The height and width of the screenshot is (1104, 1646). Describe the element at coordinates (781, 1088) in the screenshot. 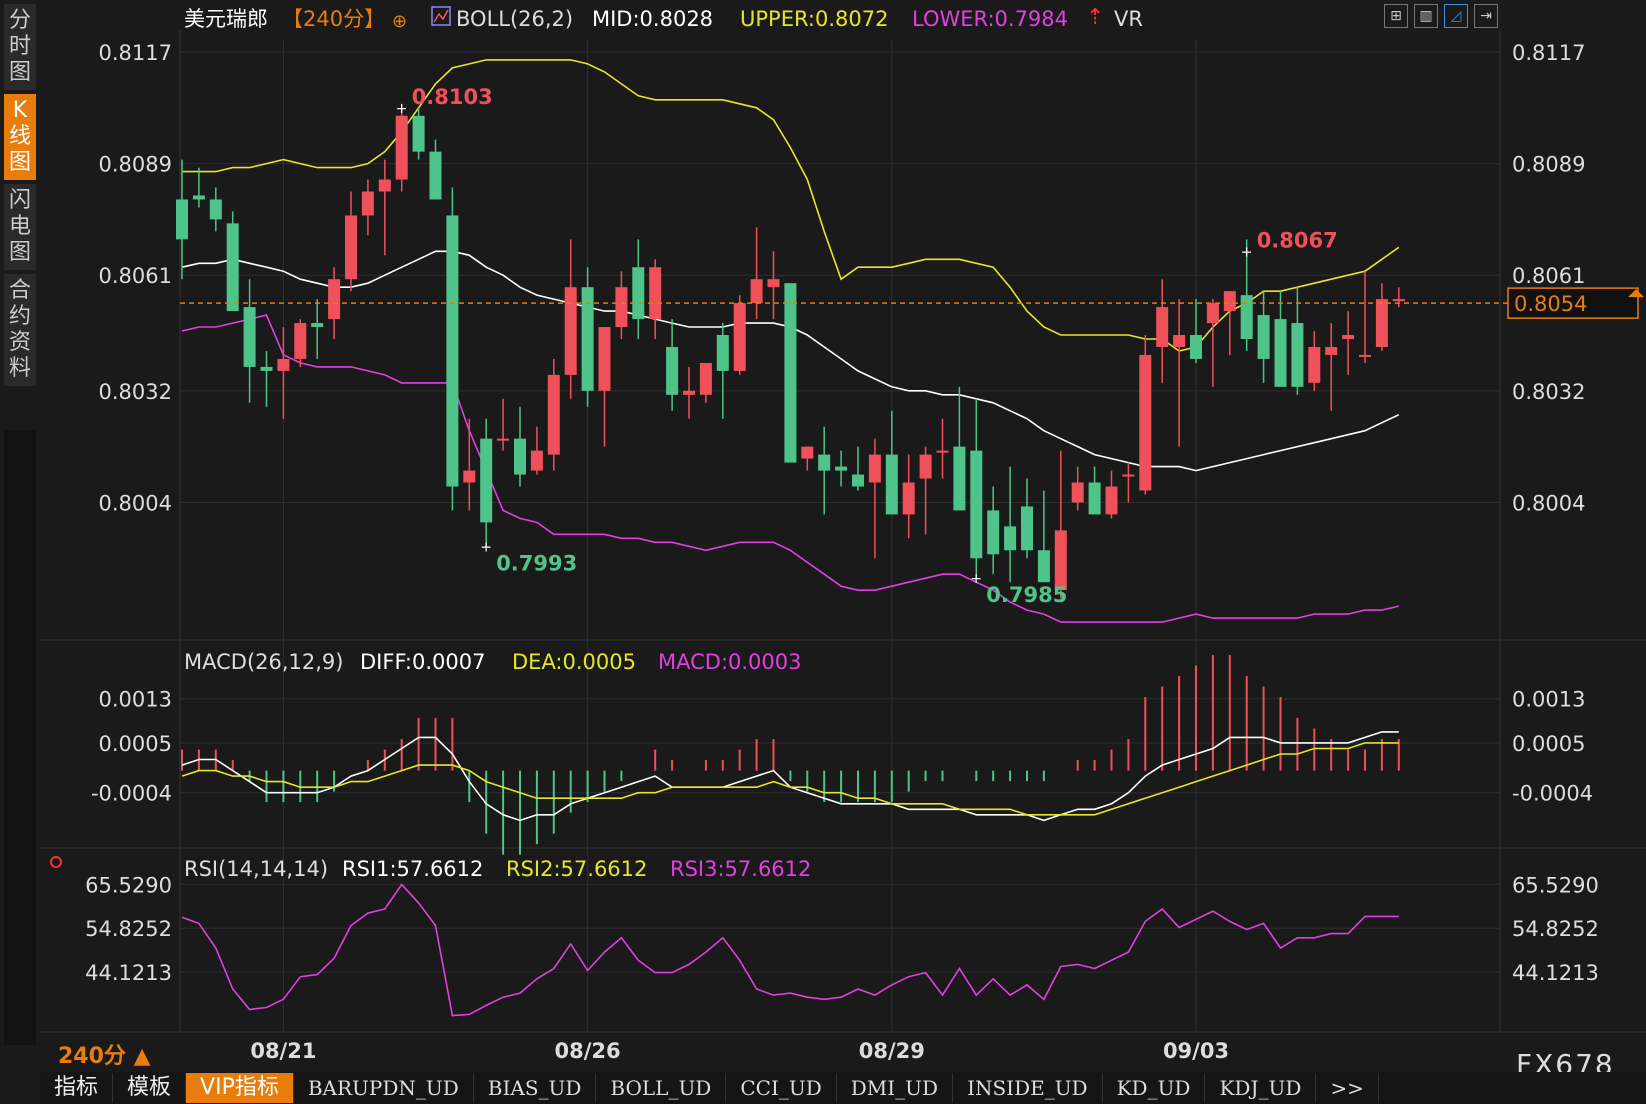

I see `tab-cci: CCI_UD` at that location.